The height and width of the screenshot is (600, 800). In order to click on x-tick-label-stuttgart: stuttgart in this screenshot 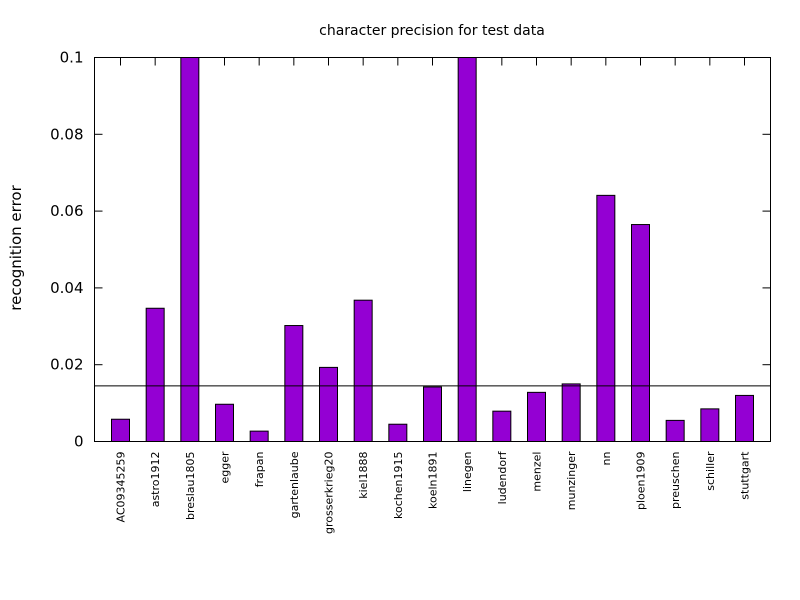, I will do `click(745, 475)`.